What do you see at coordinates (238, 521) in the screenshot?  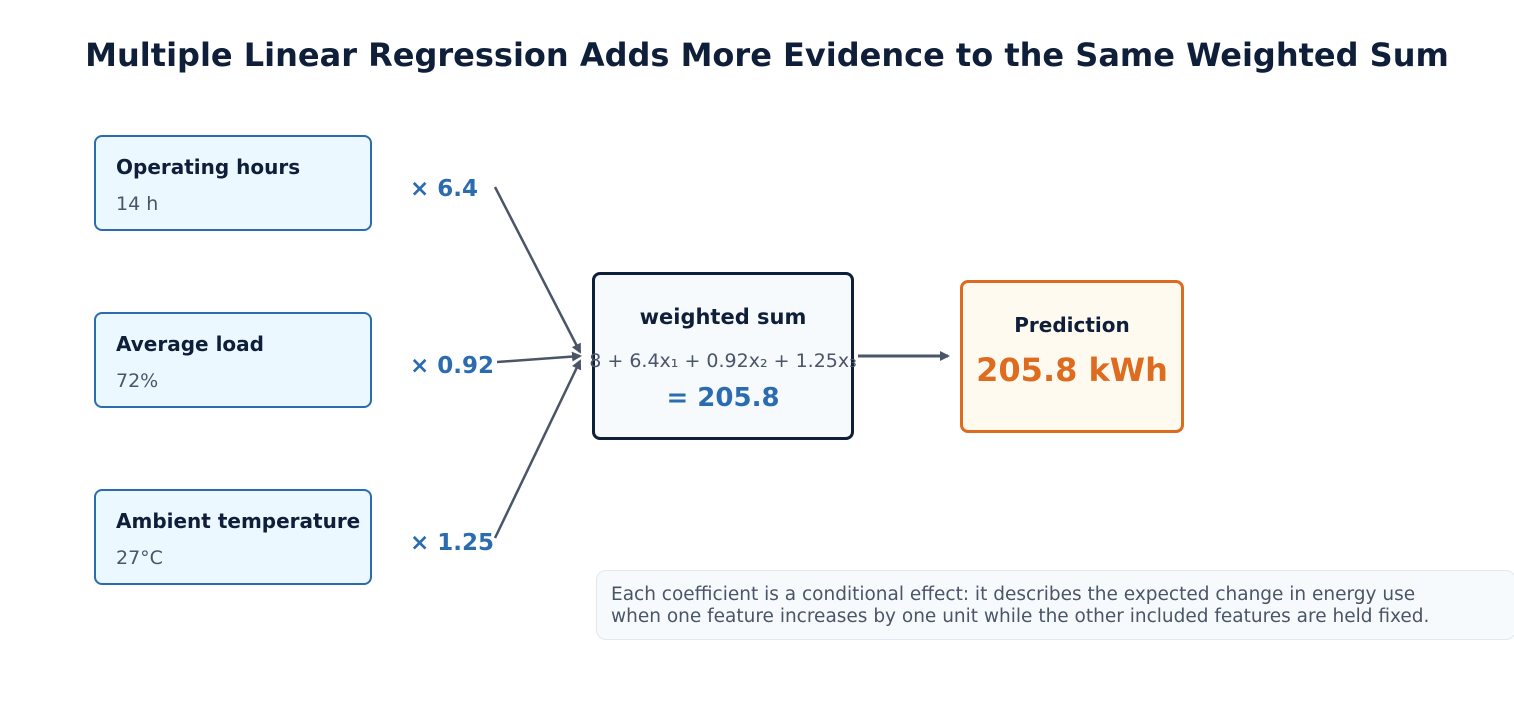 I see `feature-name: Ambient temperature` at bounding box center [238, 521].